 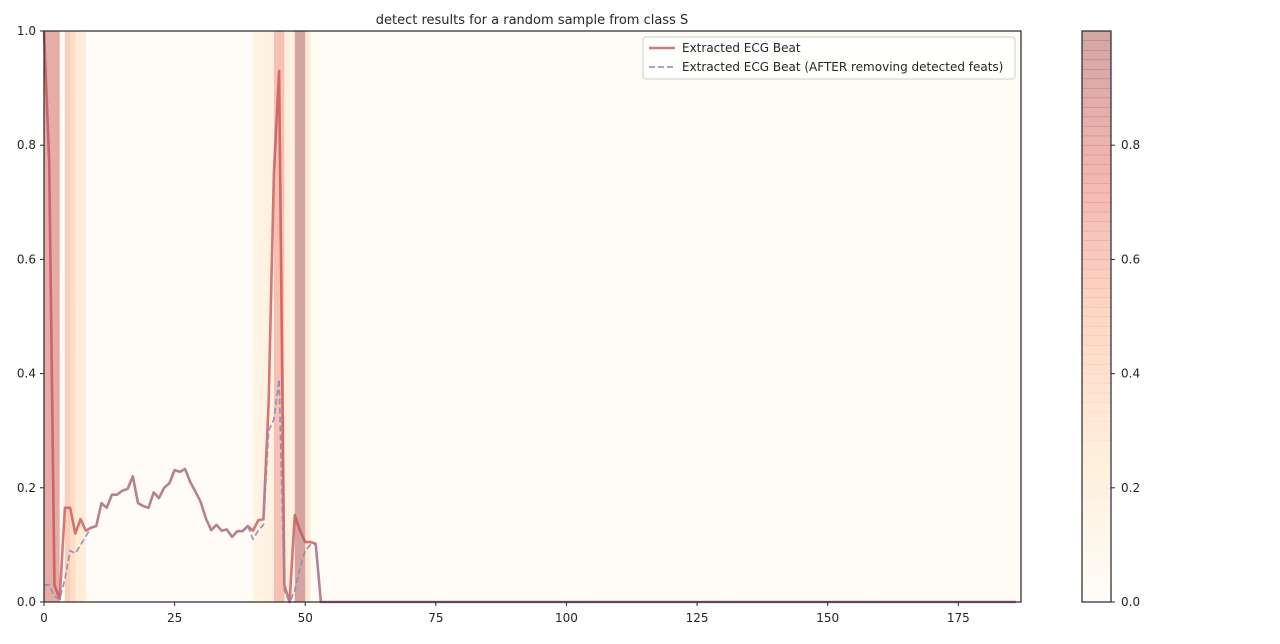 What do you see at coordinates (44, 618) in the screenshot?
I see `x-tick-label: 0` at bounding box center [44, 618].